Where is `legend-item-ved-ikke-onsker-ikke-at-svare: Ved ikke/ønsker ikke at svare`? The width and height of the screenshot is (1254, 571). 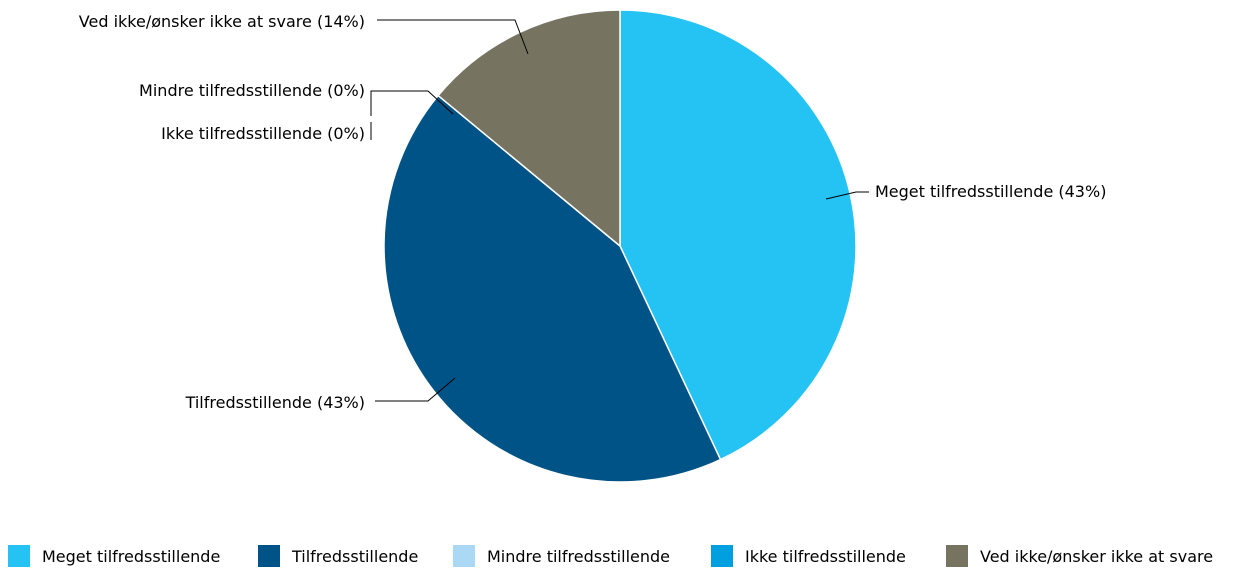
legend-item-ved-ikke-onsker-ikke-at-svare: Ved ikke/ønsker ikke at svare is located at coordinates (1079, 556).